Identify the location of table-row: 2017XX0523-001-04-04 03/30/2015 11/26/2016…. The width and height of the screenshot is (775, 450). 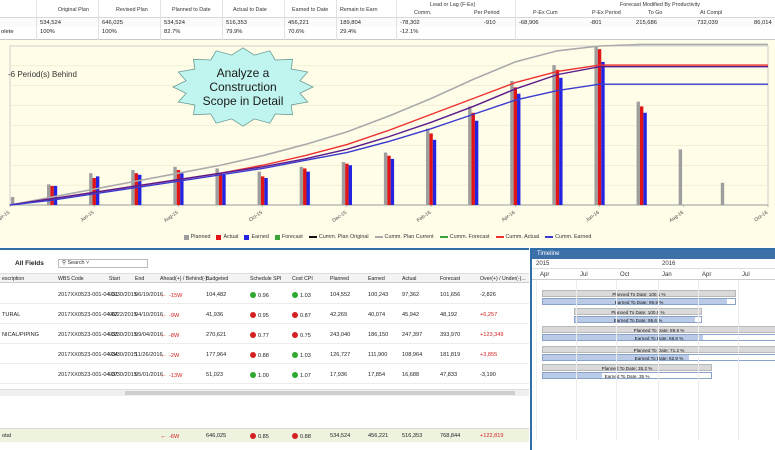
(264, 355).